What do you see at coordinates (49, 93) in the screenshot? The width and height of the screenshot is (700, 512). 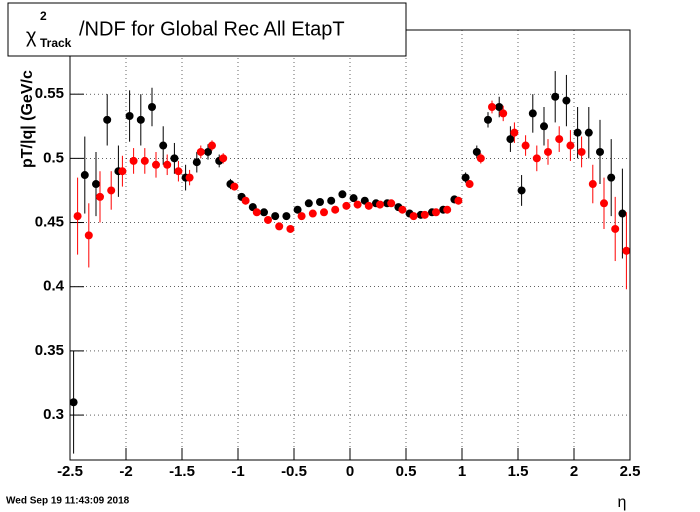 I see `y-tick-label: 0.55` at bounding box center [49, 93].